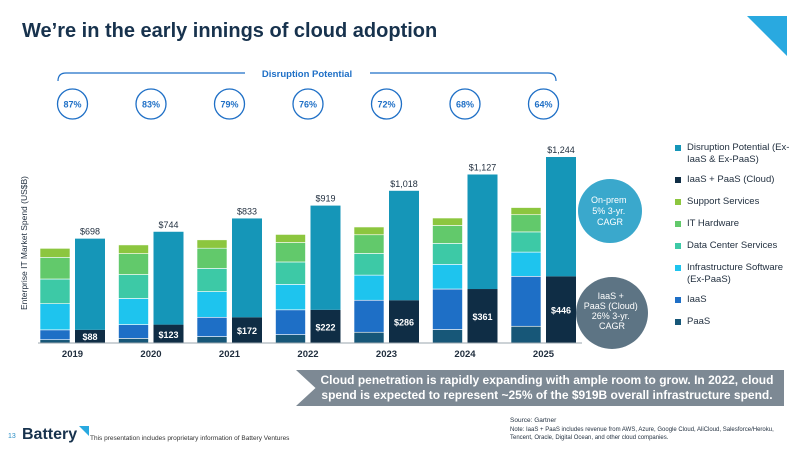  Describe the element at coordinates (713, 223) in the screenshot. I see `legend-label: IT Hardware` at that location.